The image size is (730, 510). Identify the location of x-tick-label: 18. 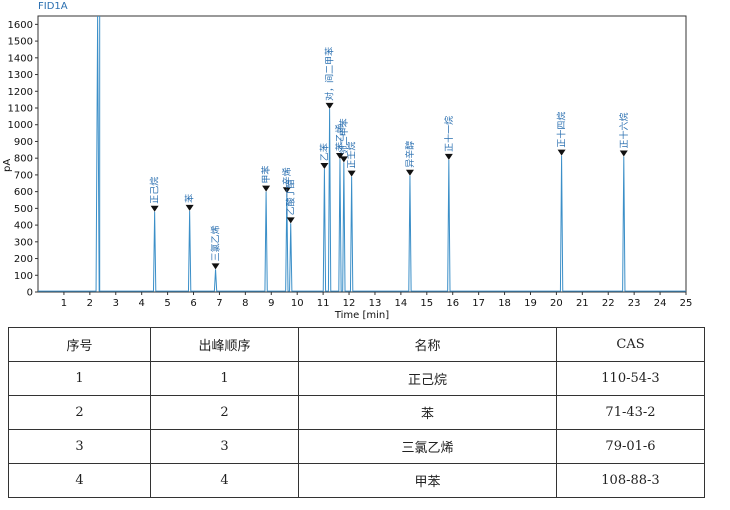
(504, 303).